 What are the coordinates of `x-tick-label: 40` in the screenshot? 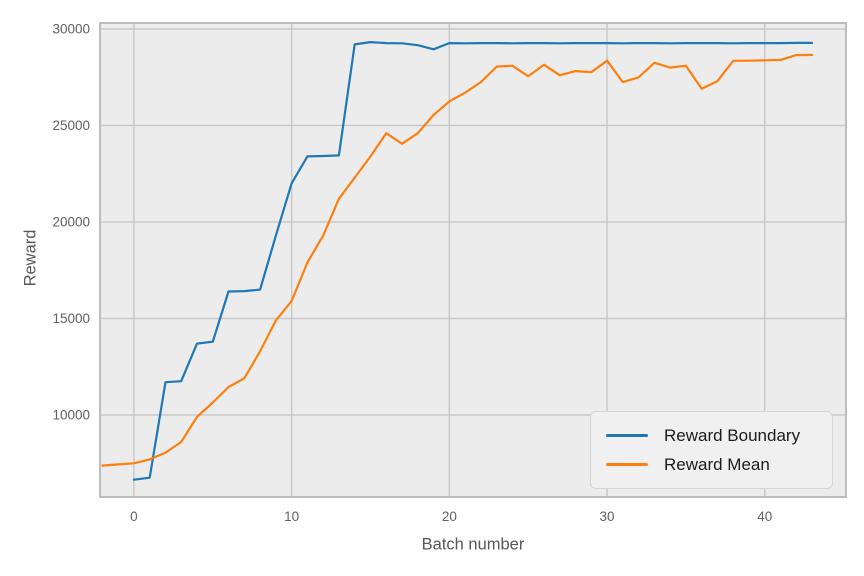 It's located at (764, 516).